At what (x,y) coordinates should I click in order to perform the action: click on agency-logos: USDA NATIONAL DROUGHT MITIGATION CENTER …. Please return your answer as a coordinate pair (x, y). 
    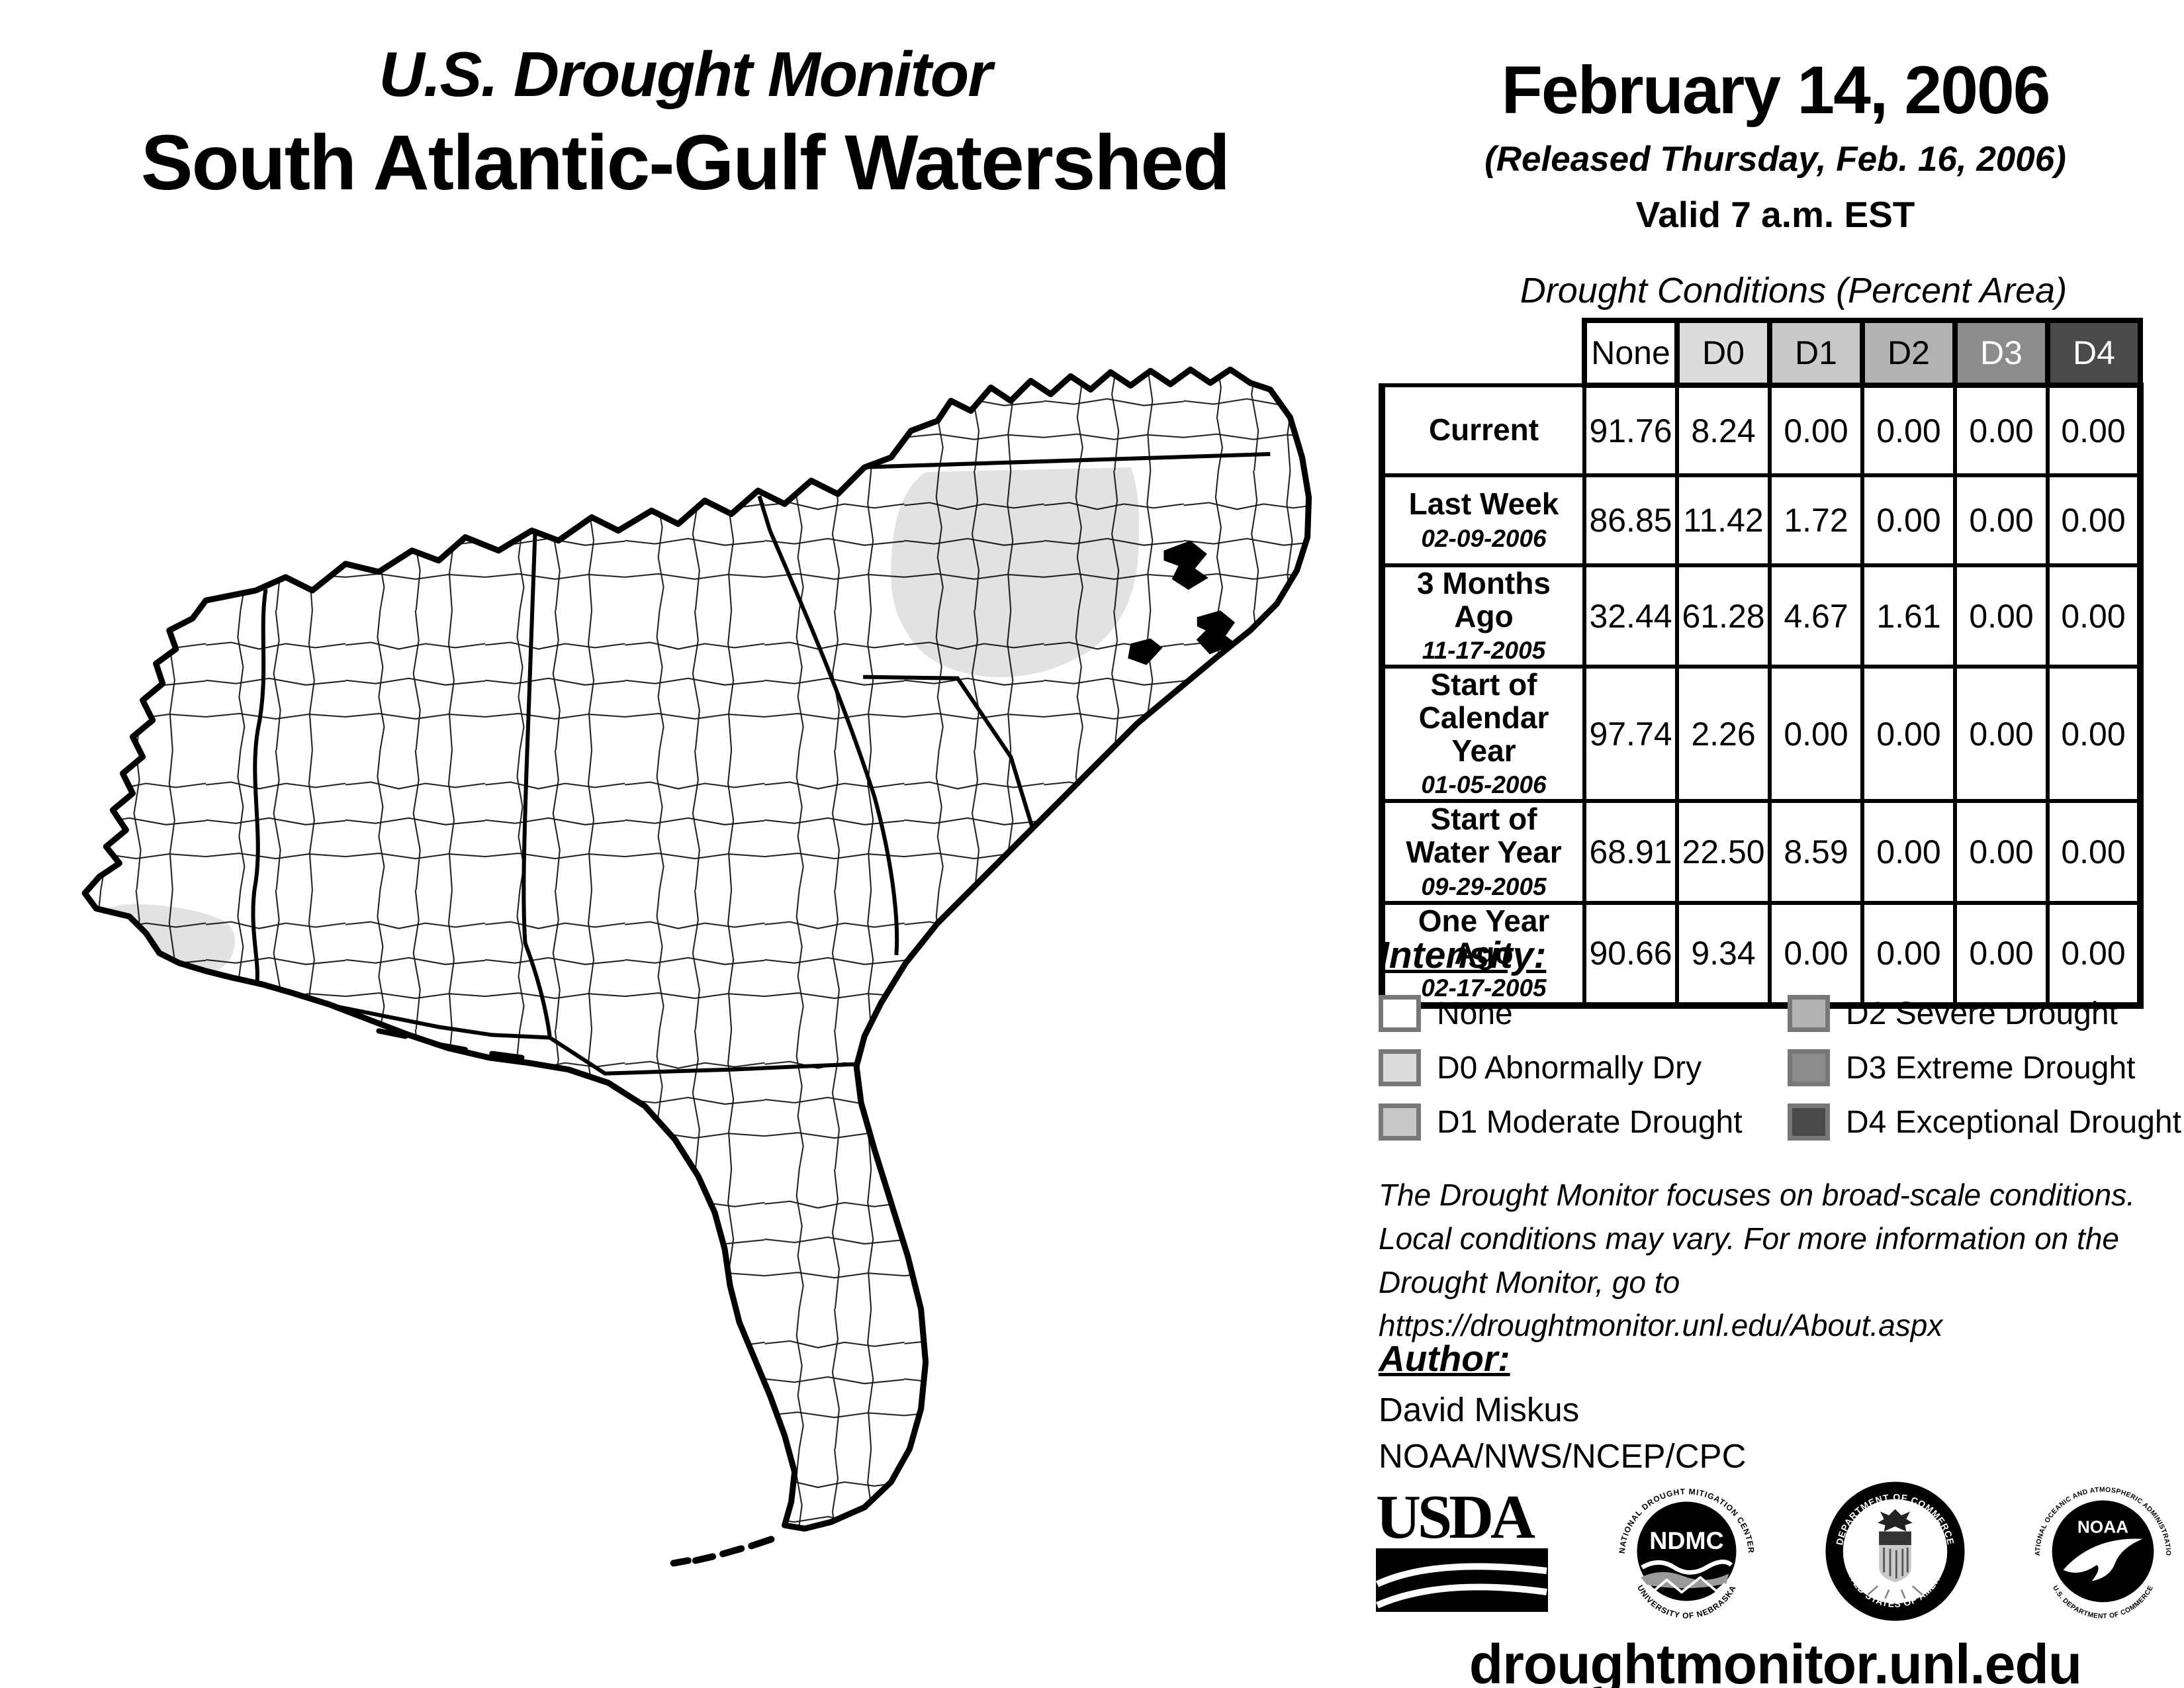
    Looking at the image, I should click on (1775, 1550).